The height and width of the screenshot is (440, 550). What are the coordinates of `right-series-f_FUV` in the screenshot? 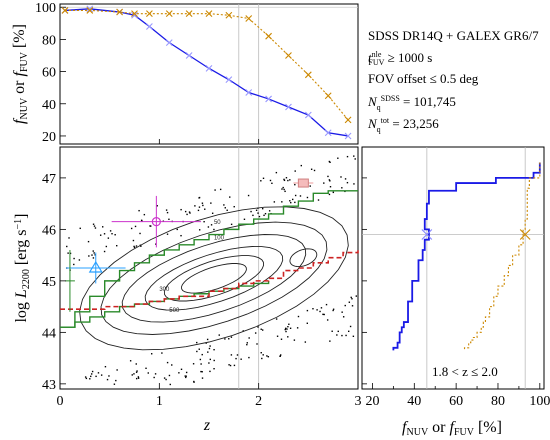 It's located at (502, 256).